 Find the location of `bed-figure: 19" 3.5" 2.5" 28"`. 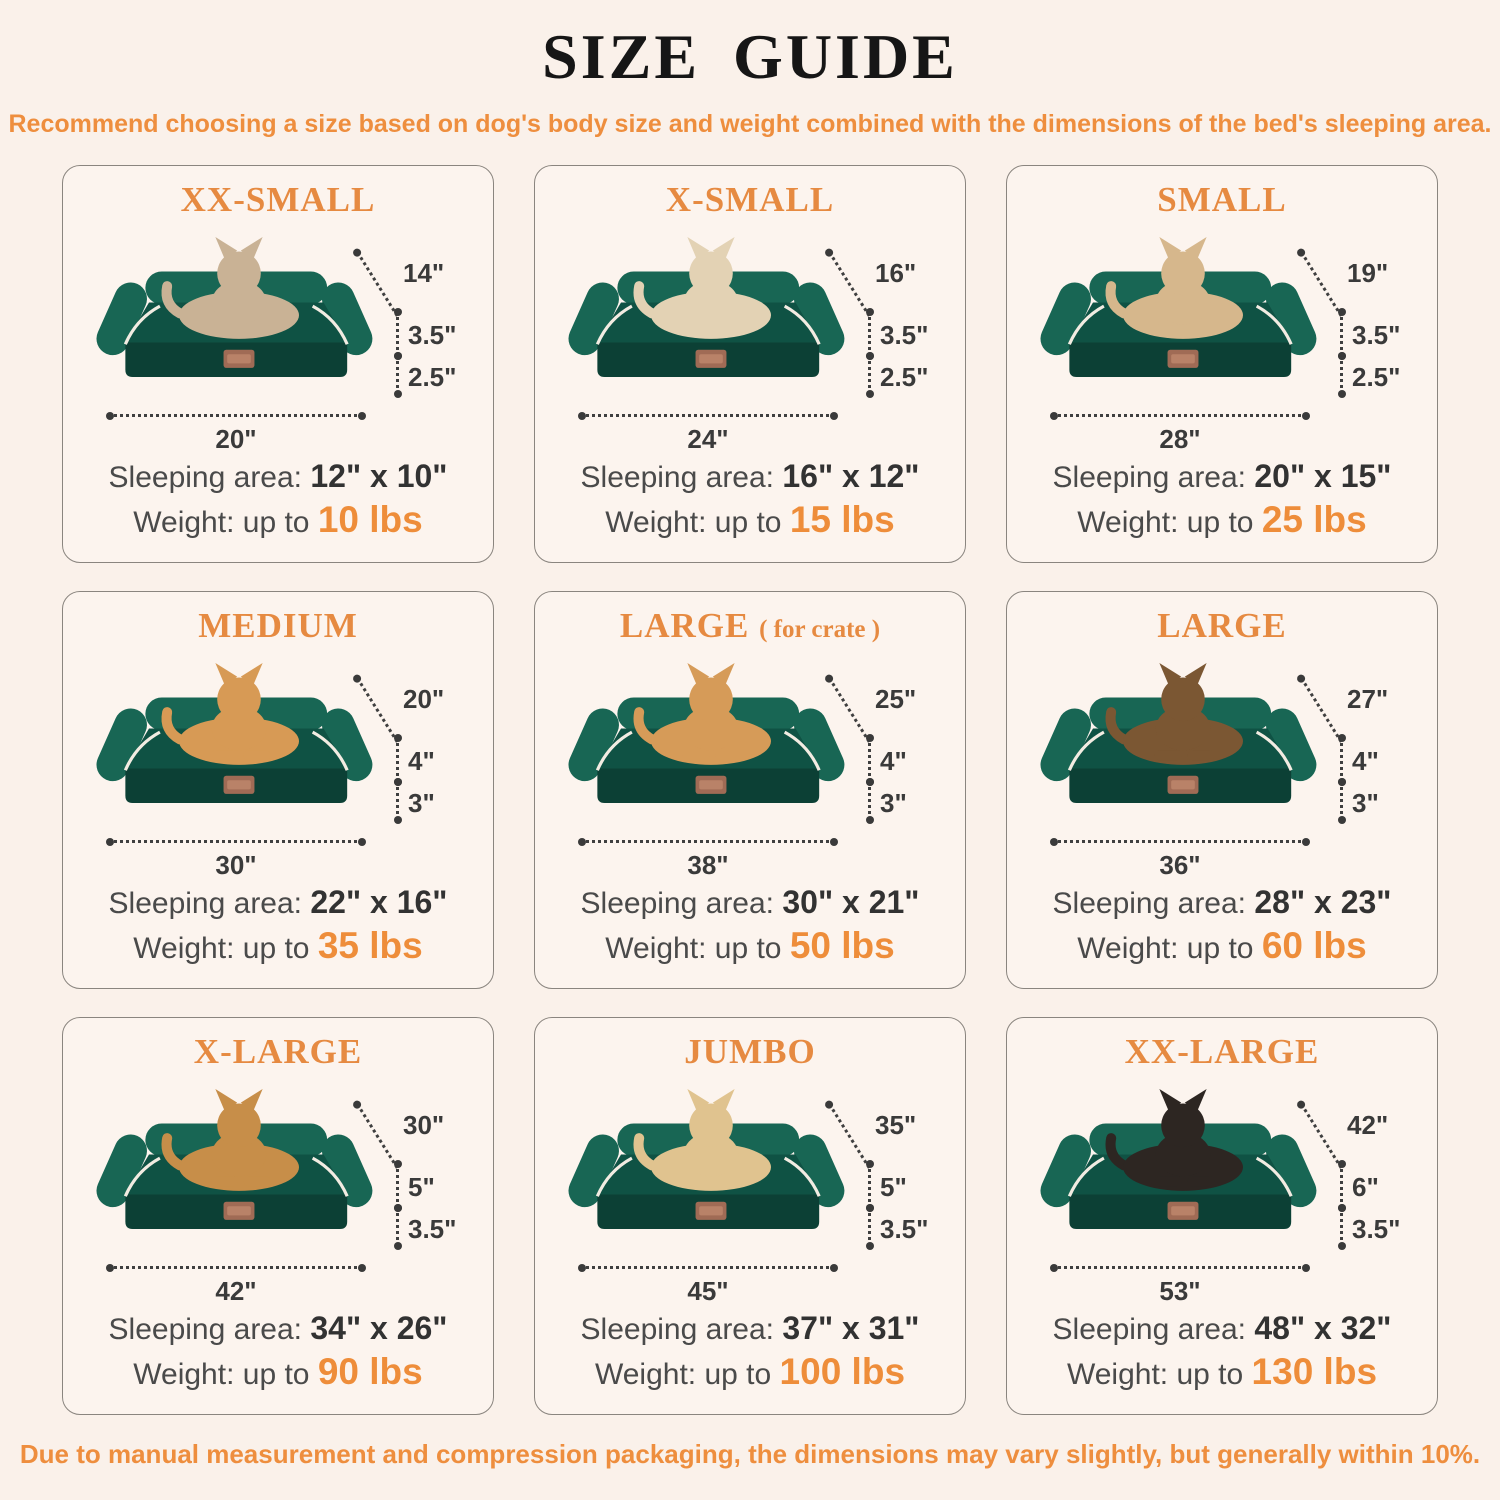

bed-figure: 19" 3.5" 2.5" 28" is located at coordinates (1222, 339).